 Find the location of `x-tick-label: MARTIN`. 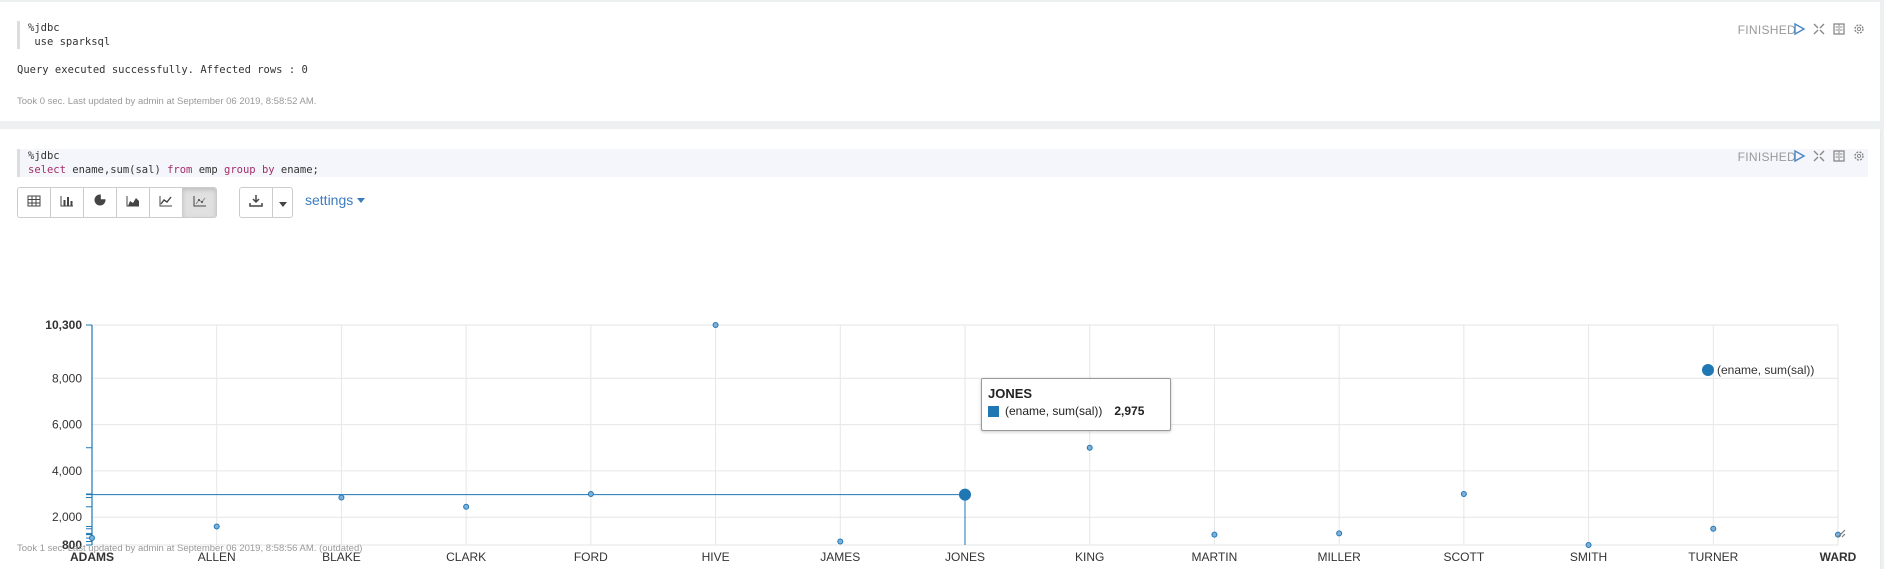

x-tick-label: MARTIN is located at coordinates (1215, 557).